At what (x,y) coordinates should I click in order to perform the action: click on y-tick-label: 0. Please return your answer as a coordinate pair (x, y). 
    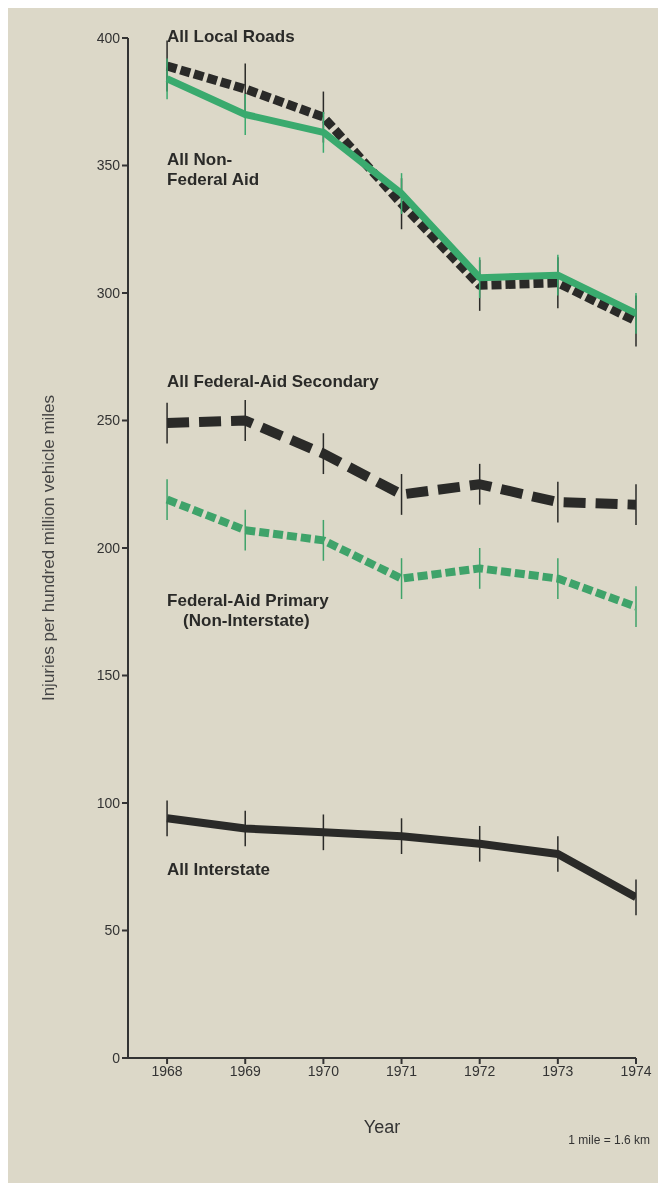
    Looking at the image, I should click on (116, 1057).